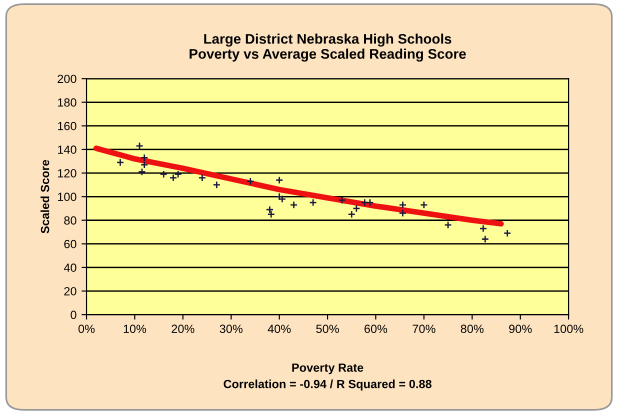  I want to click on y-tick-label: 60, so click(70, 244).